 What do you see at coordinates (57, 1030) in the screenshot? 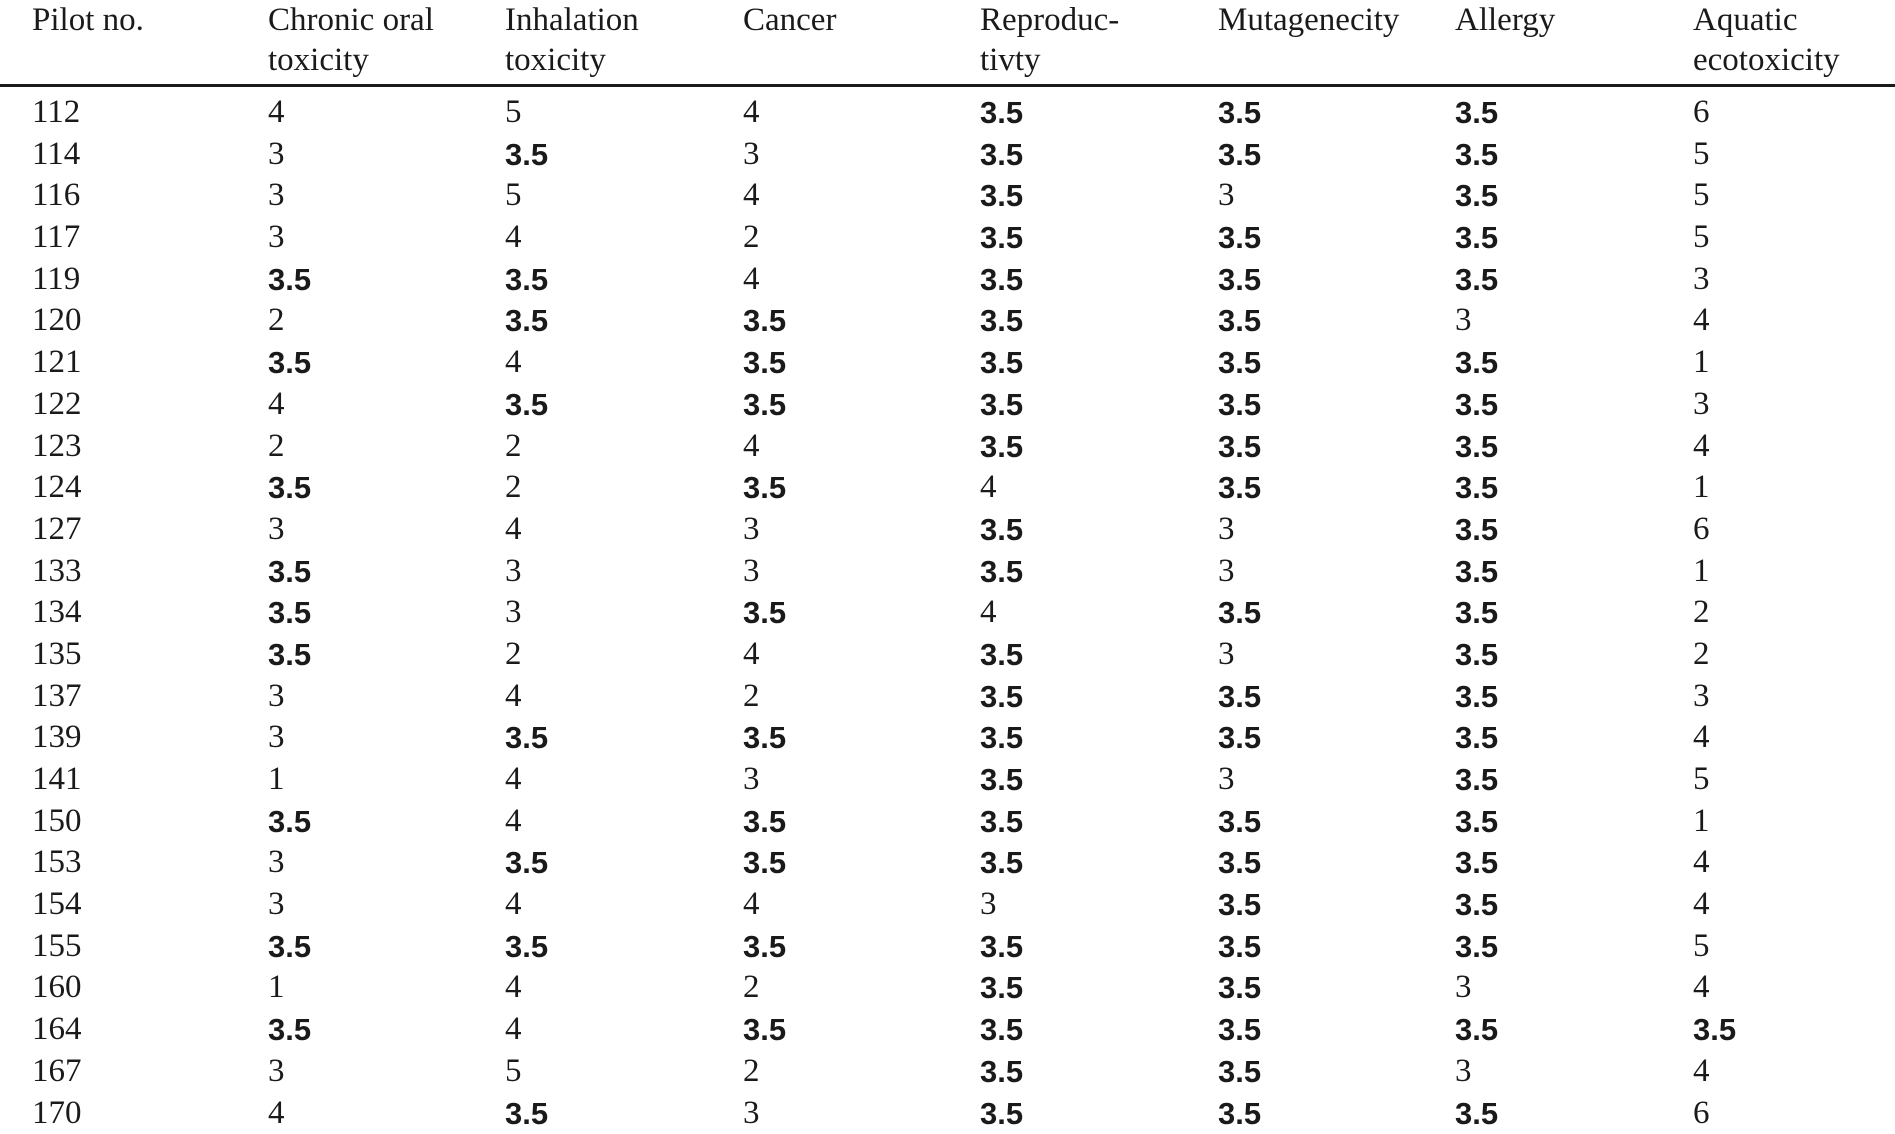
I see `pilot-number-cell: 164` at bounding box center [57, 1030].